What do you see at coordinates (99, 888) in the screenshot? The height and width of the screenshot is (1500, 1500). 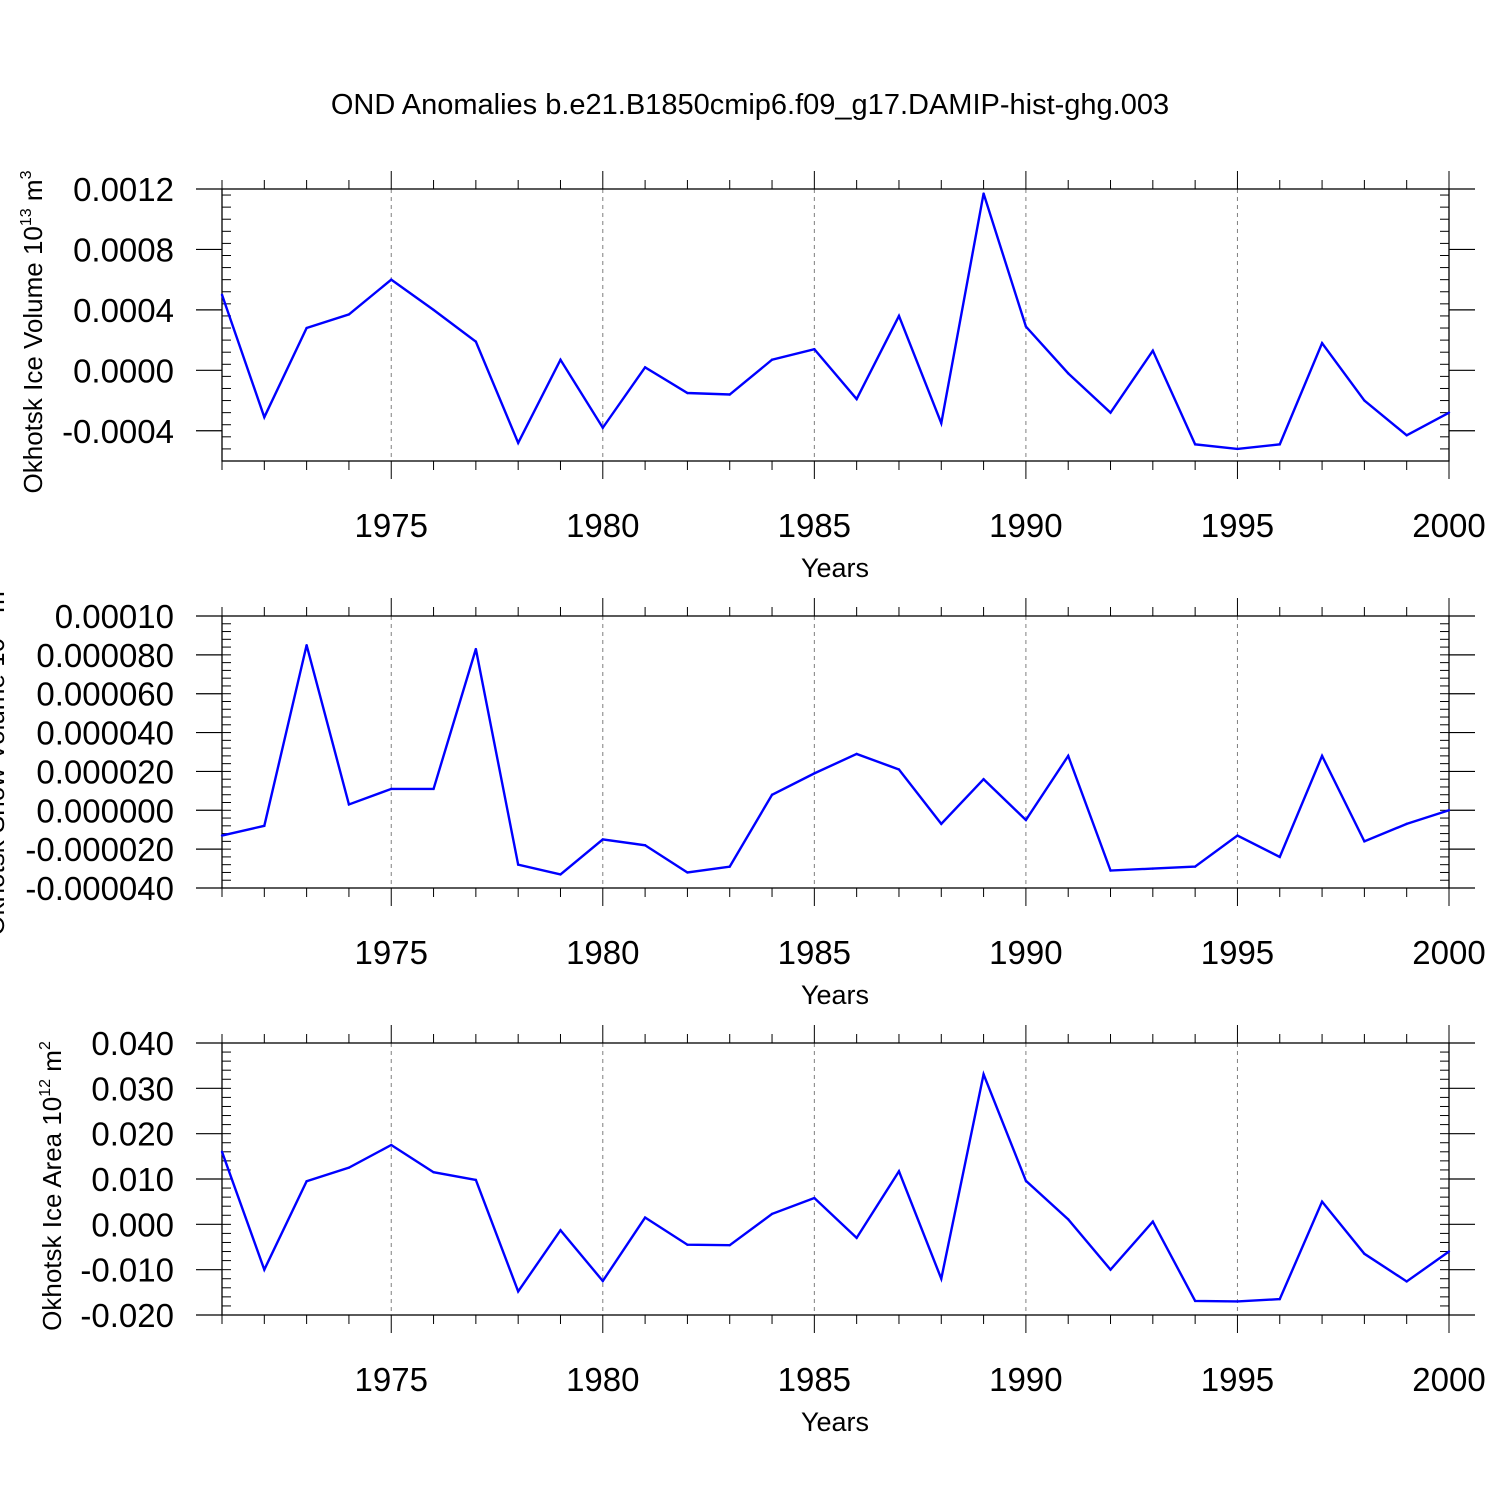 I see `y-tick-label: -0.000040` at bounding box center [99, 888].